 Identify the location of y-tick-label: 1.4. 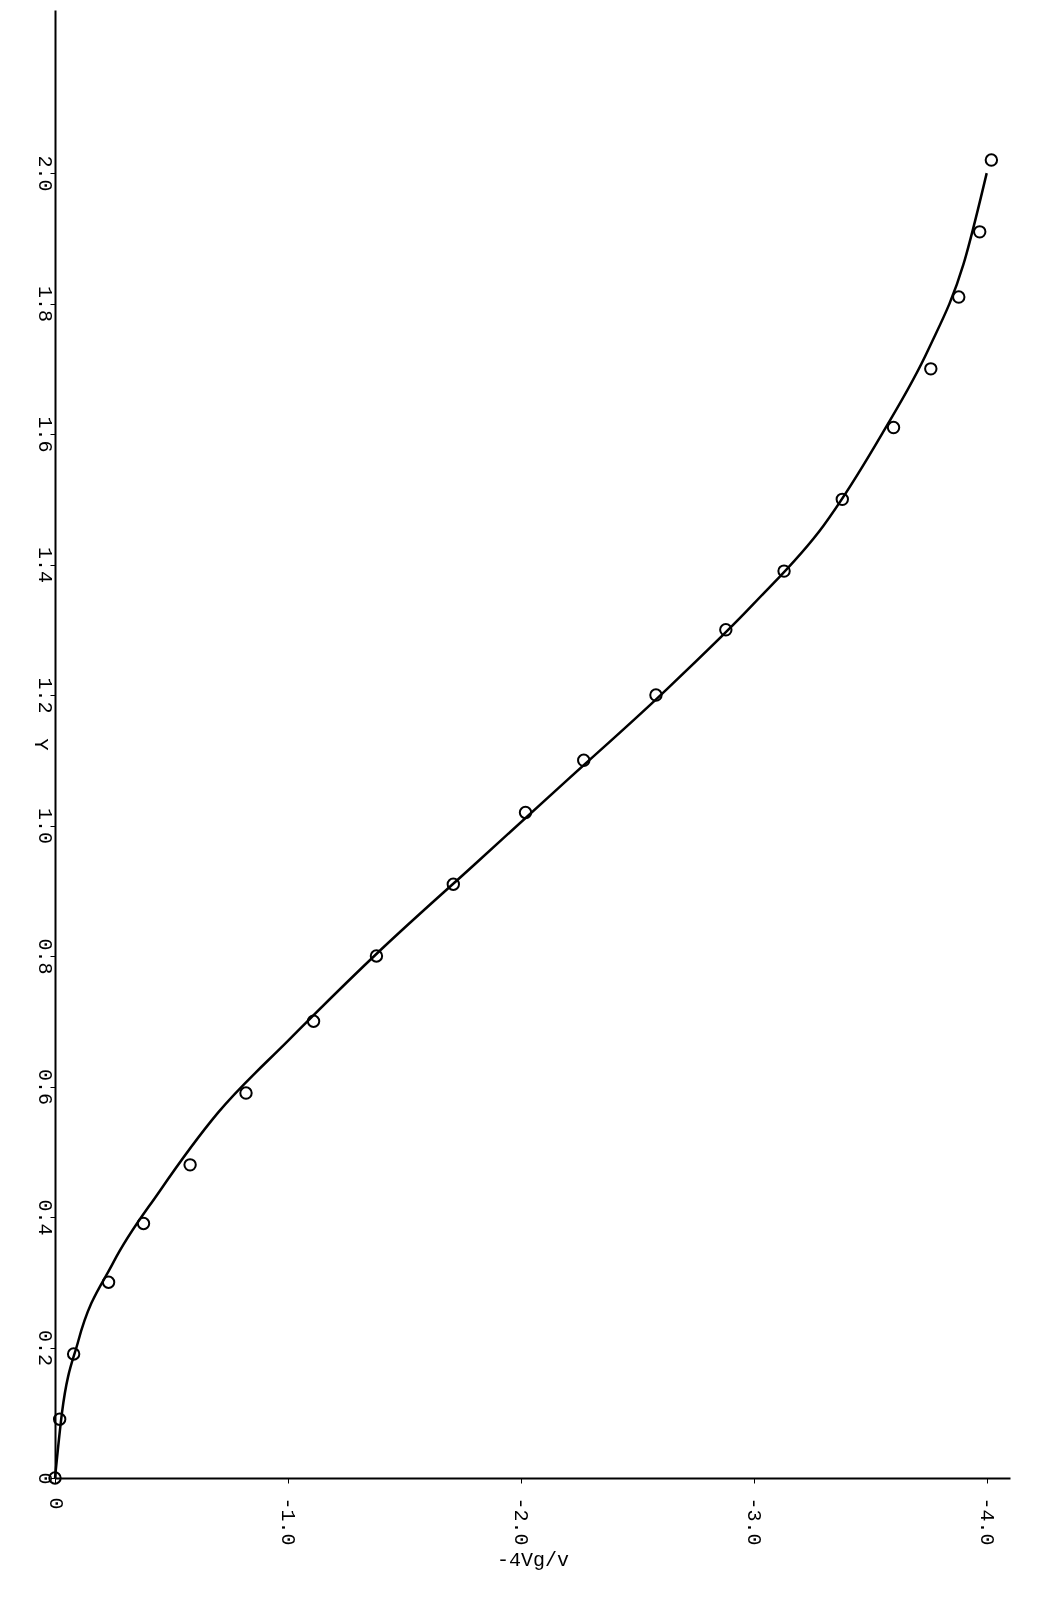
(44, 565).